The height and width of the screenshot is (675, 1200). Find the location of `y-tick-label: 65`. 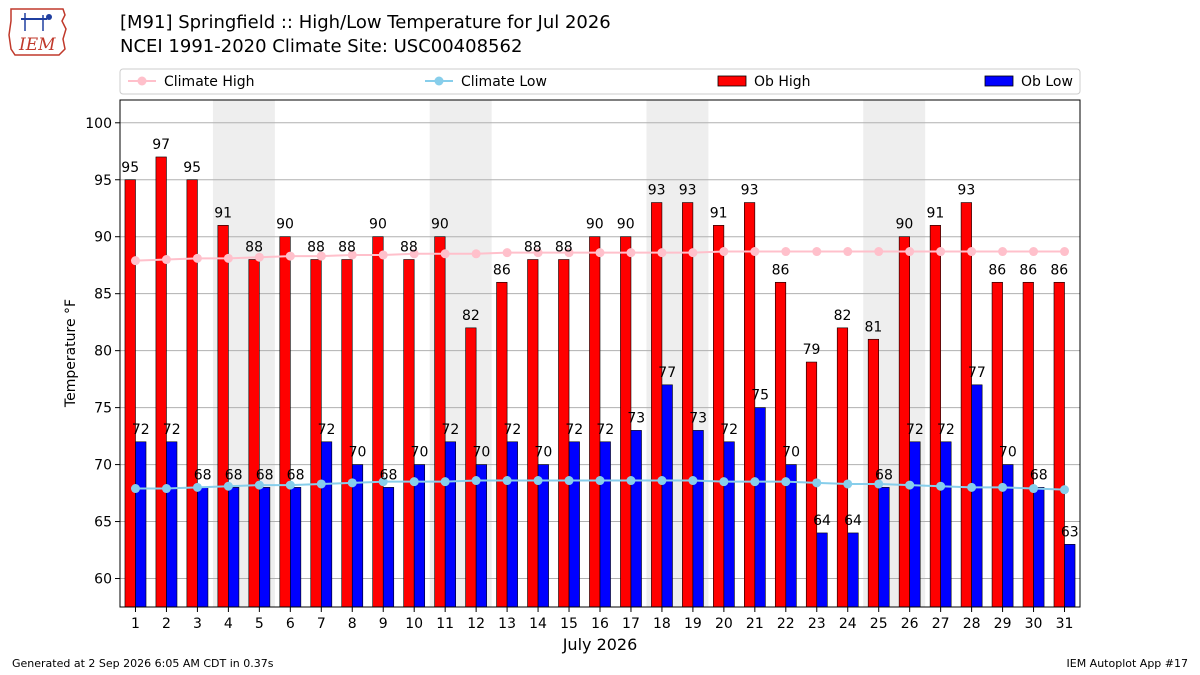

y-tick-label: 65 is located at coordinates (103, 523).